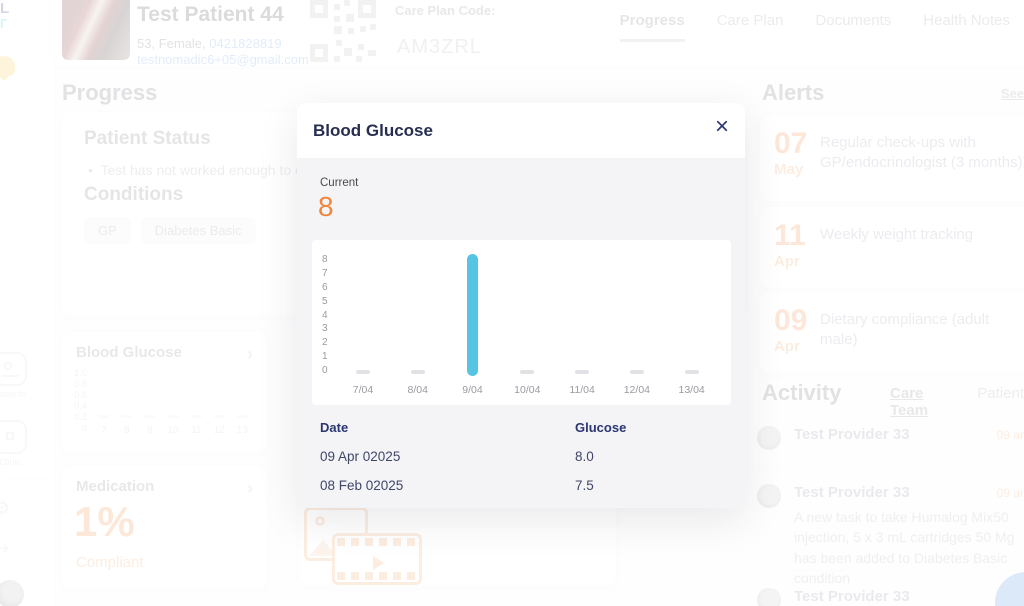 Image resolution: width=1024 pixels, height=606 pixels. I want to click on chart-column: 13/04, so click(691, 325).